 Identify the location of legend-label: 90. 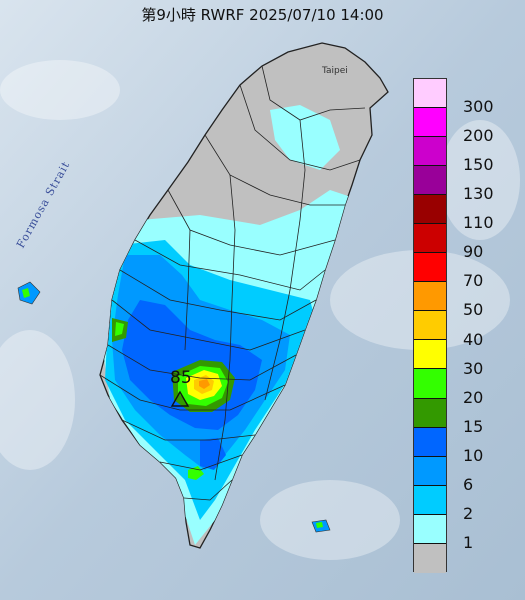
(473, 252).